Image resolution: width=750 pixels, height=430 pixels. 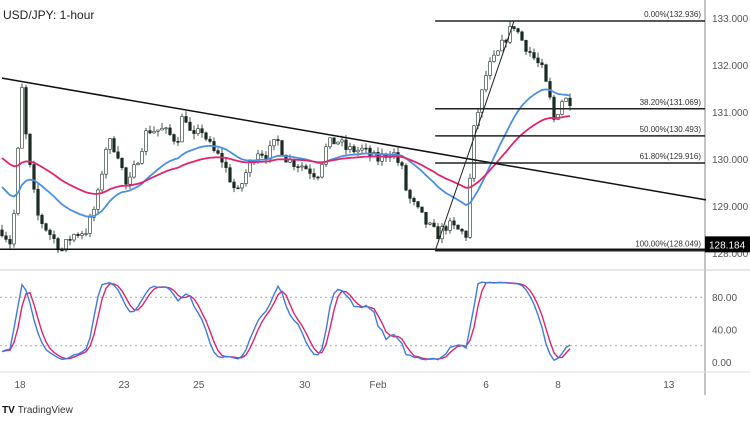 What do you see at coordinates (730, 113) in the screenshot?
I see `price-tick-label: 131.000` at bounding box center [730, 113].